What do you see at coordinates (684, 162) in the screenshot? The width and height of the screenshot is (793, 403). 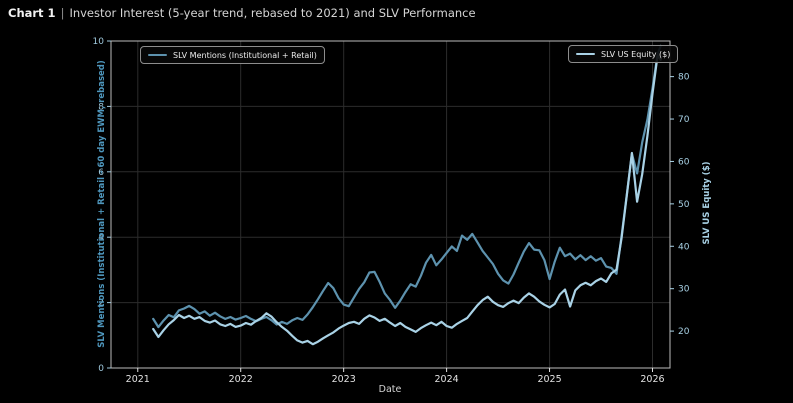 I see `right-tick-label: 60` at bounding box center [684, 162].